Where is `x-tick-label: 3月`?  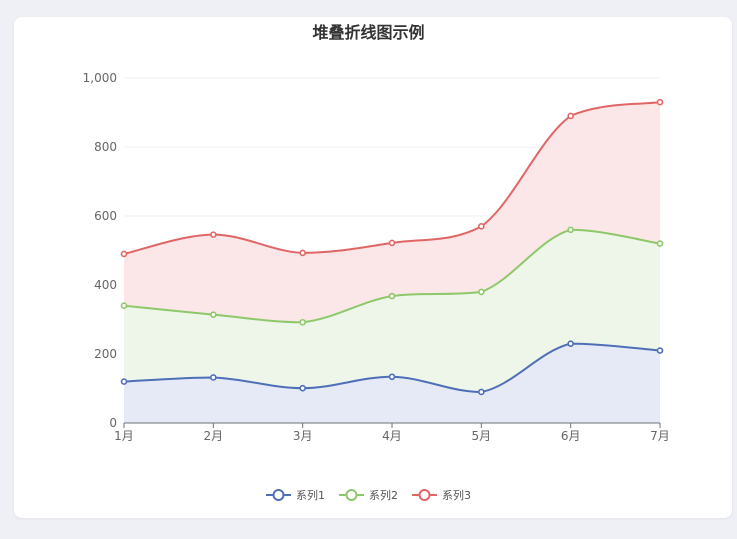 x-tick-label: 3月 is located at coordinates (303, 436).